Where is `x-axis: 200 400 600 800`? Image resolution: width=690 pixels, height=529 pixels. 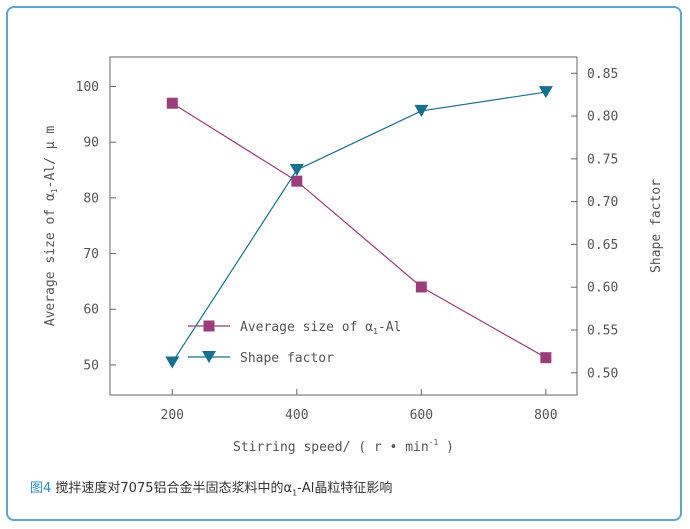 x-axis: 200 400 600 800 is located at coordinates (359, 406).